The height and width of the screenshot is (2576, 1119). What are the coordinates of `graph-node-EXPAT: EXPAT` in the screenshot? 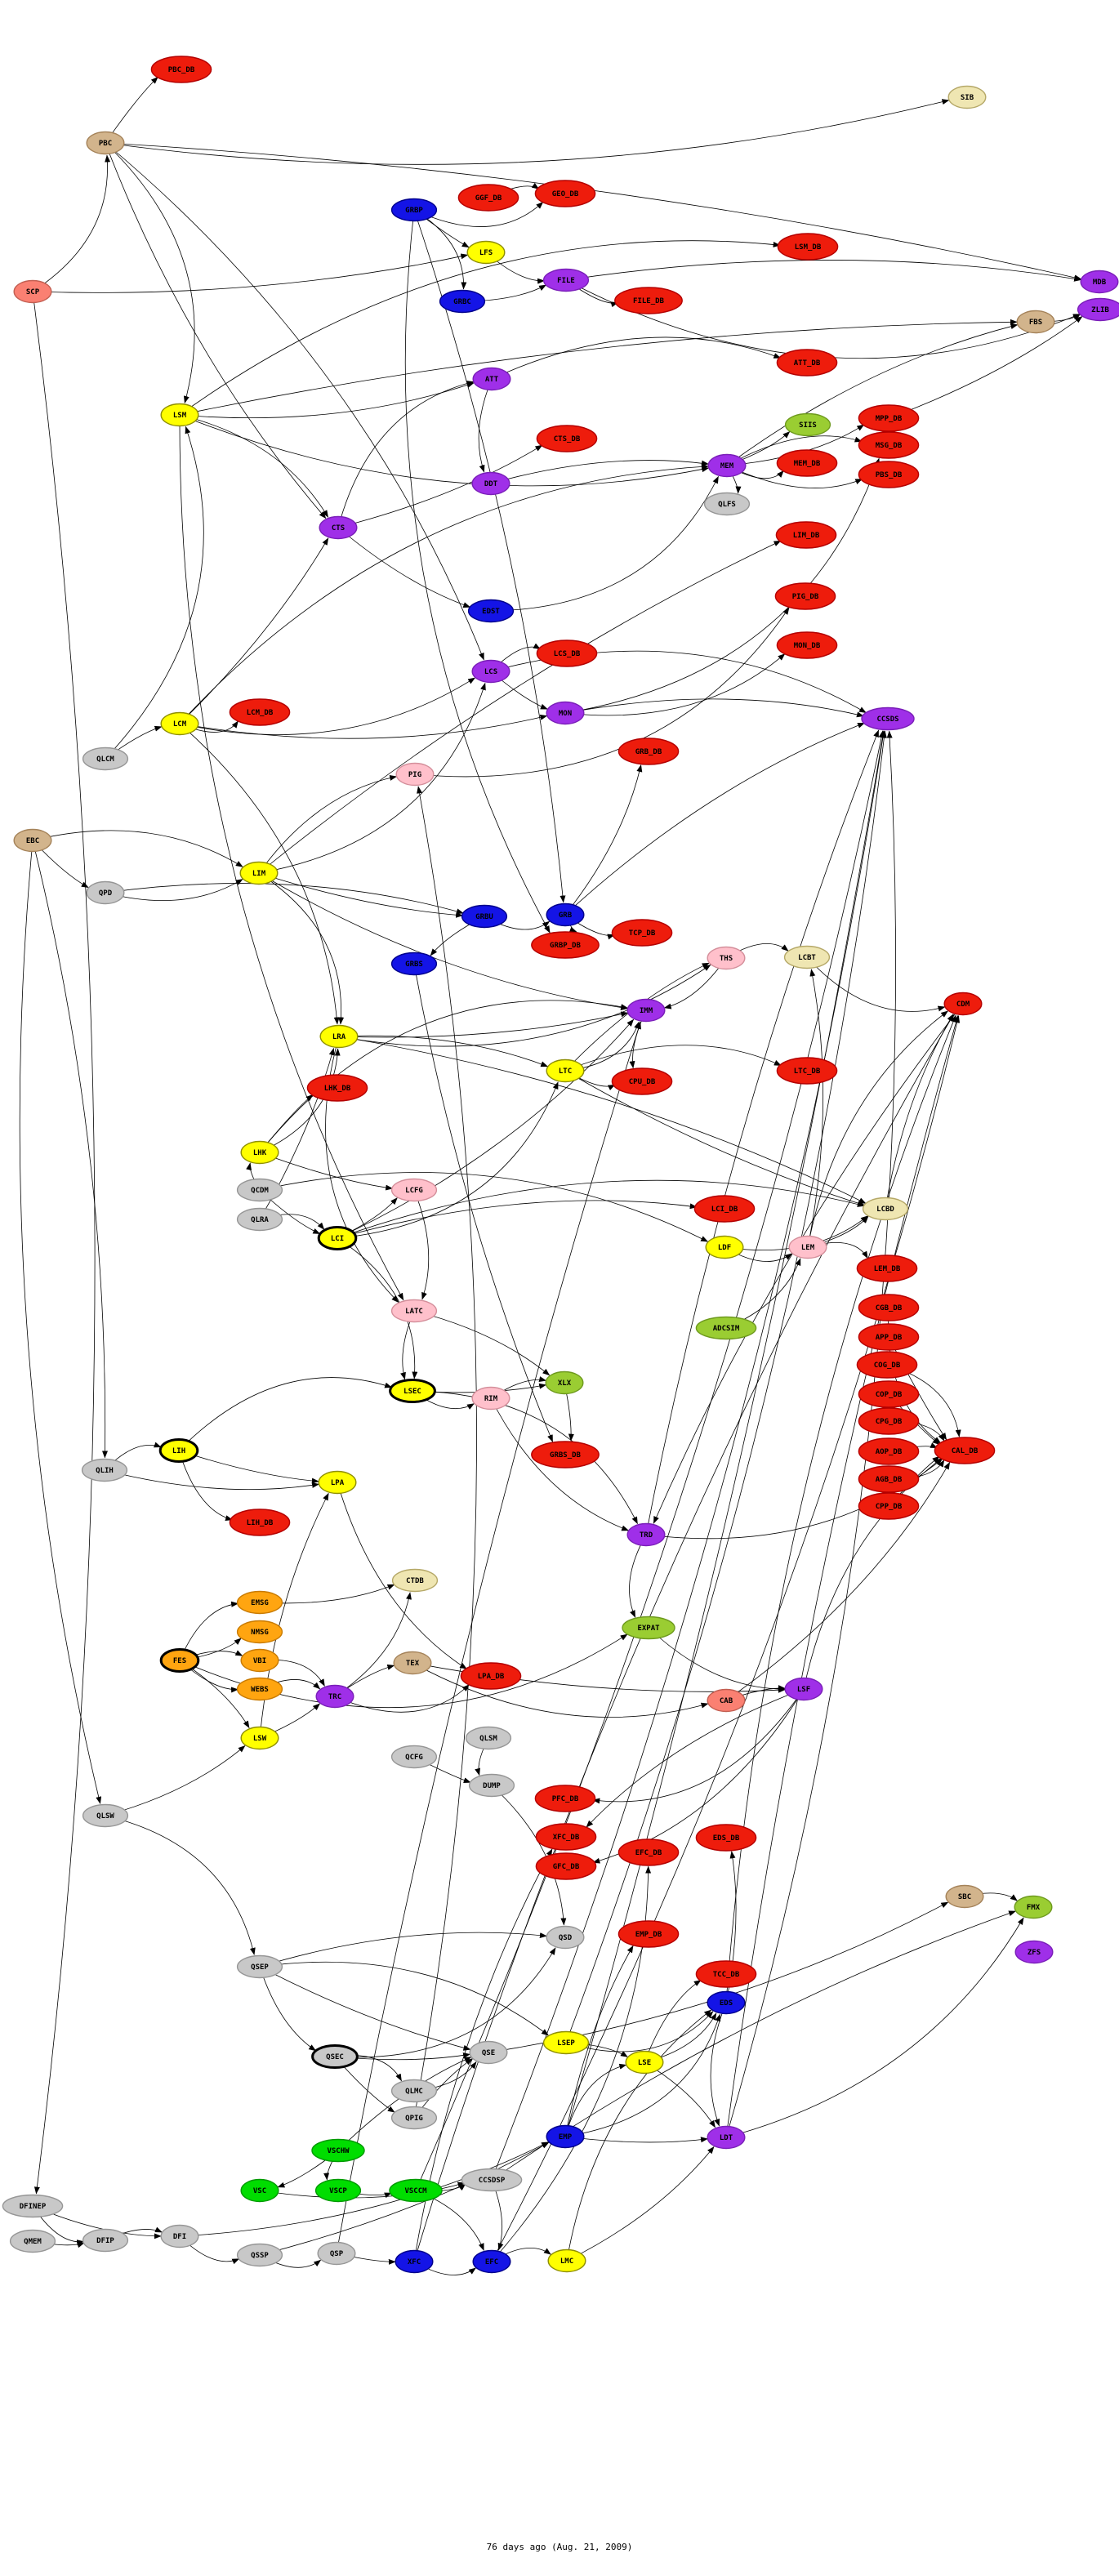 It's located at (648, 1628).